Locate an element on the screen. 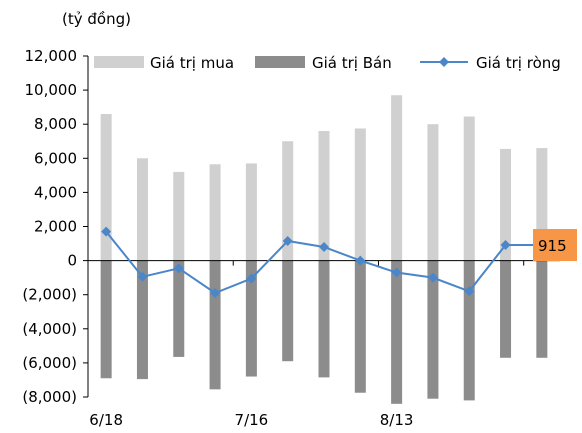 The image size is (582, 433). y-tick-label: (2,000) is located at coordinates (49, 295).